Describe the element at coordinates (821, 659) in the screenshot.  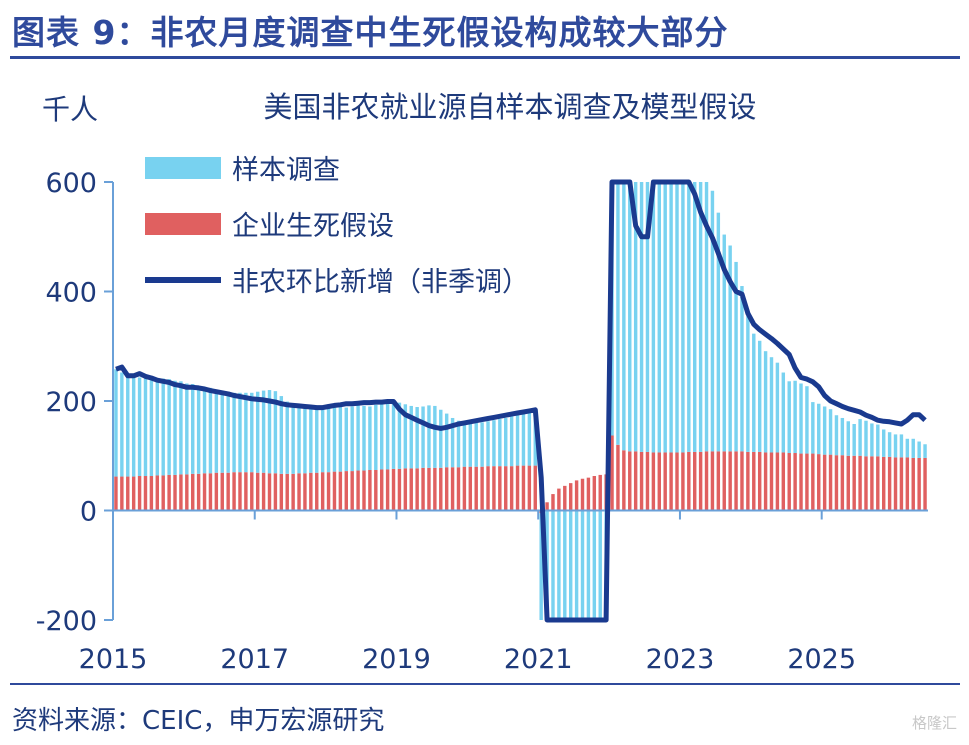
I see `x-tick-label: 2025` at that location.